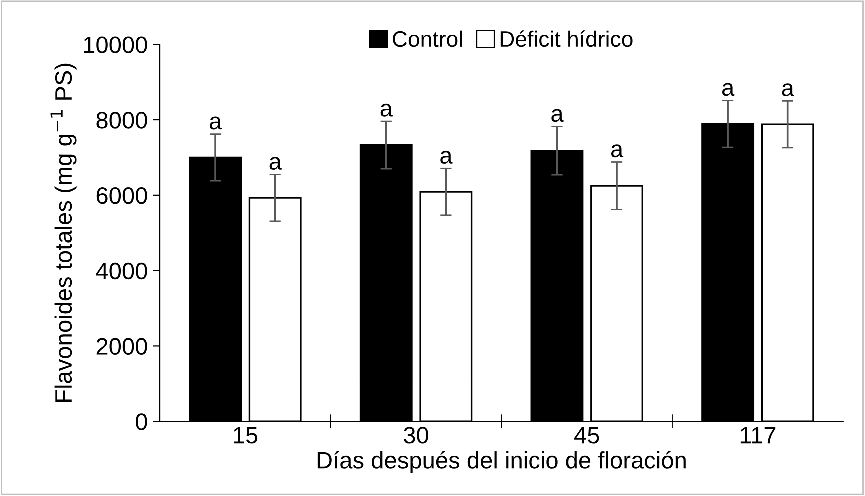  I want to click on x-tick-label: 30, so click(416, 435).